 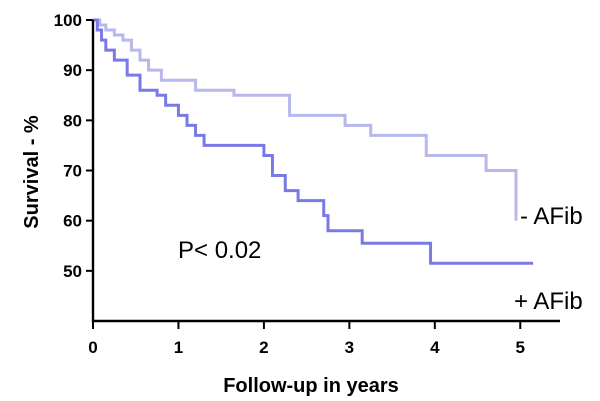 What do you see at coordinates (551, 216) in the screenshot?
I see `series-label-no-afib: - AFib` at bounding box center [551, 216].